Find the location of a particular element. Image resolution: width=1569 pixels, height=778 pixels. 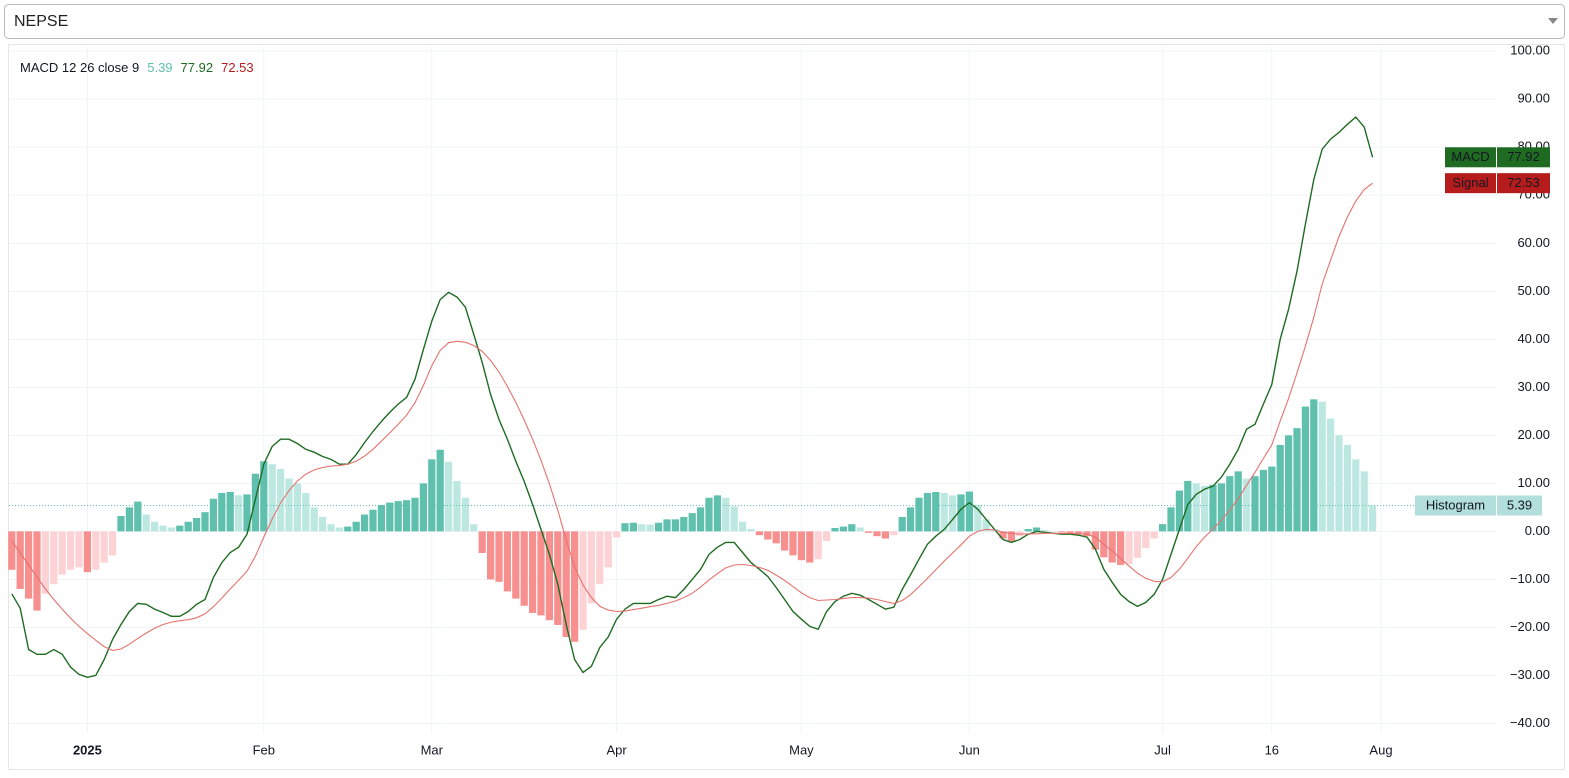

x-tick-label: Mar is located at coordinates (432, 749).